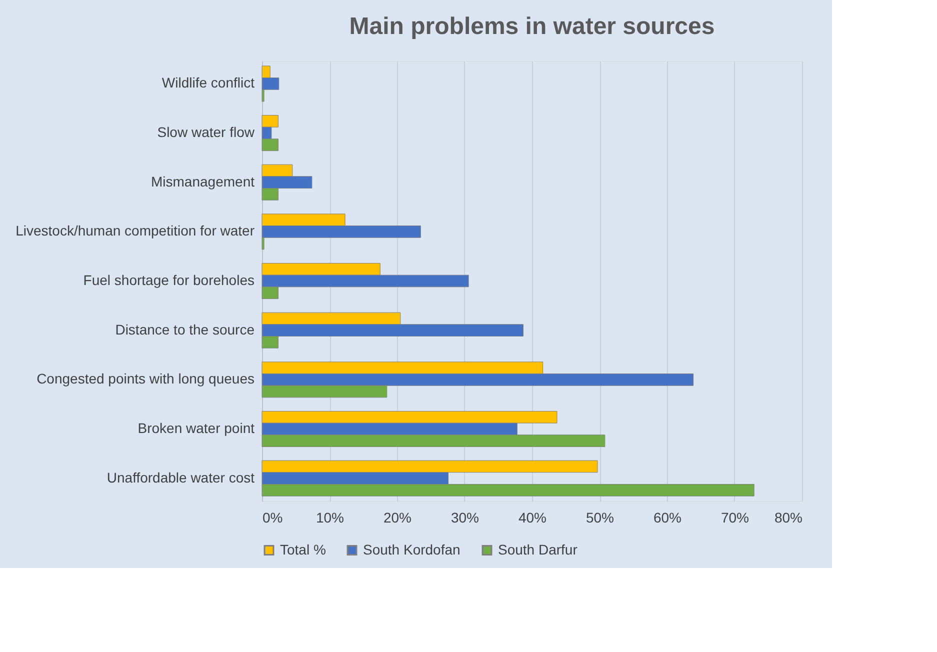 The height and width of the screenshot is (652, 937). I want to click on x-tick-label: 60%, so click(667, 518).